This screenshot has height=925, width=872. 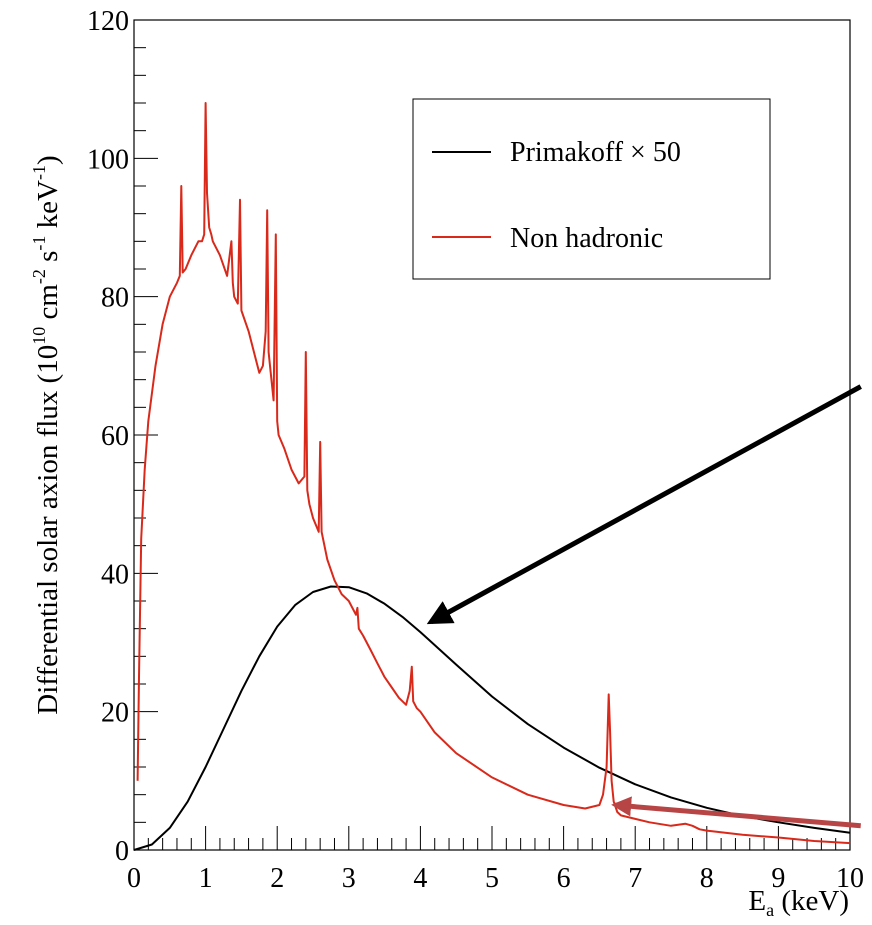 I want to click on x-tick-label: 2, so click(x=277, y=878).